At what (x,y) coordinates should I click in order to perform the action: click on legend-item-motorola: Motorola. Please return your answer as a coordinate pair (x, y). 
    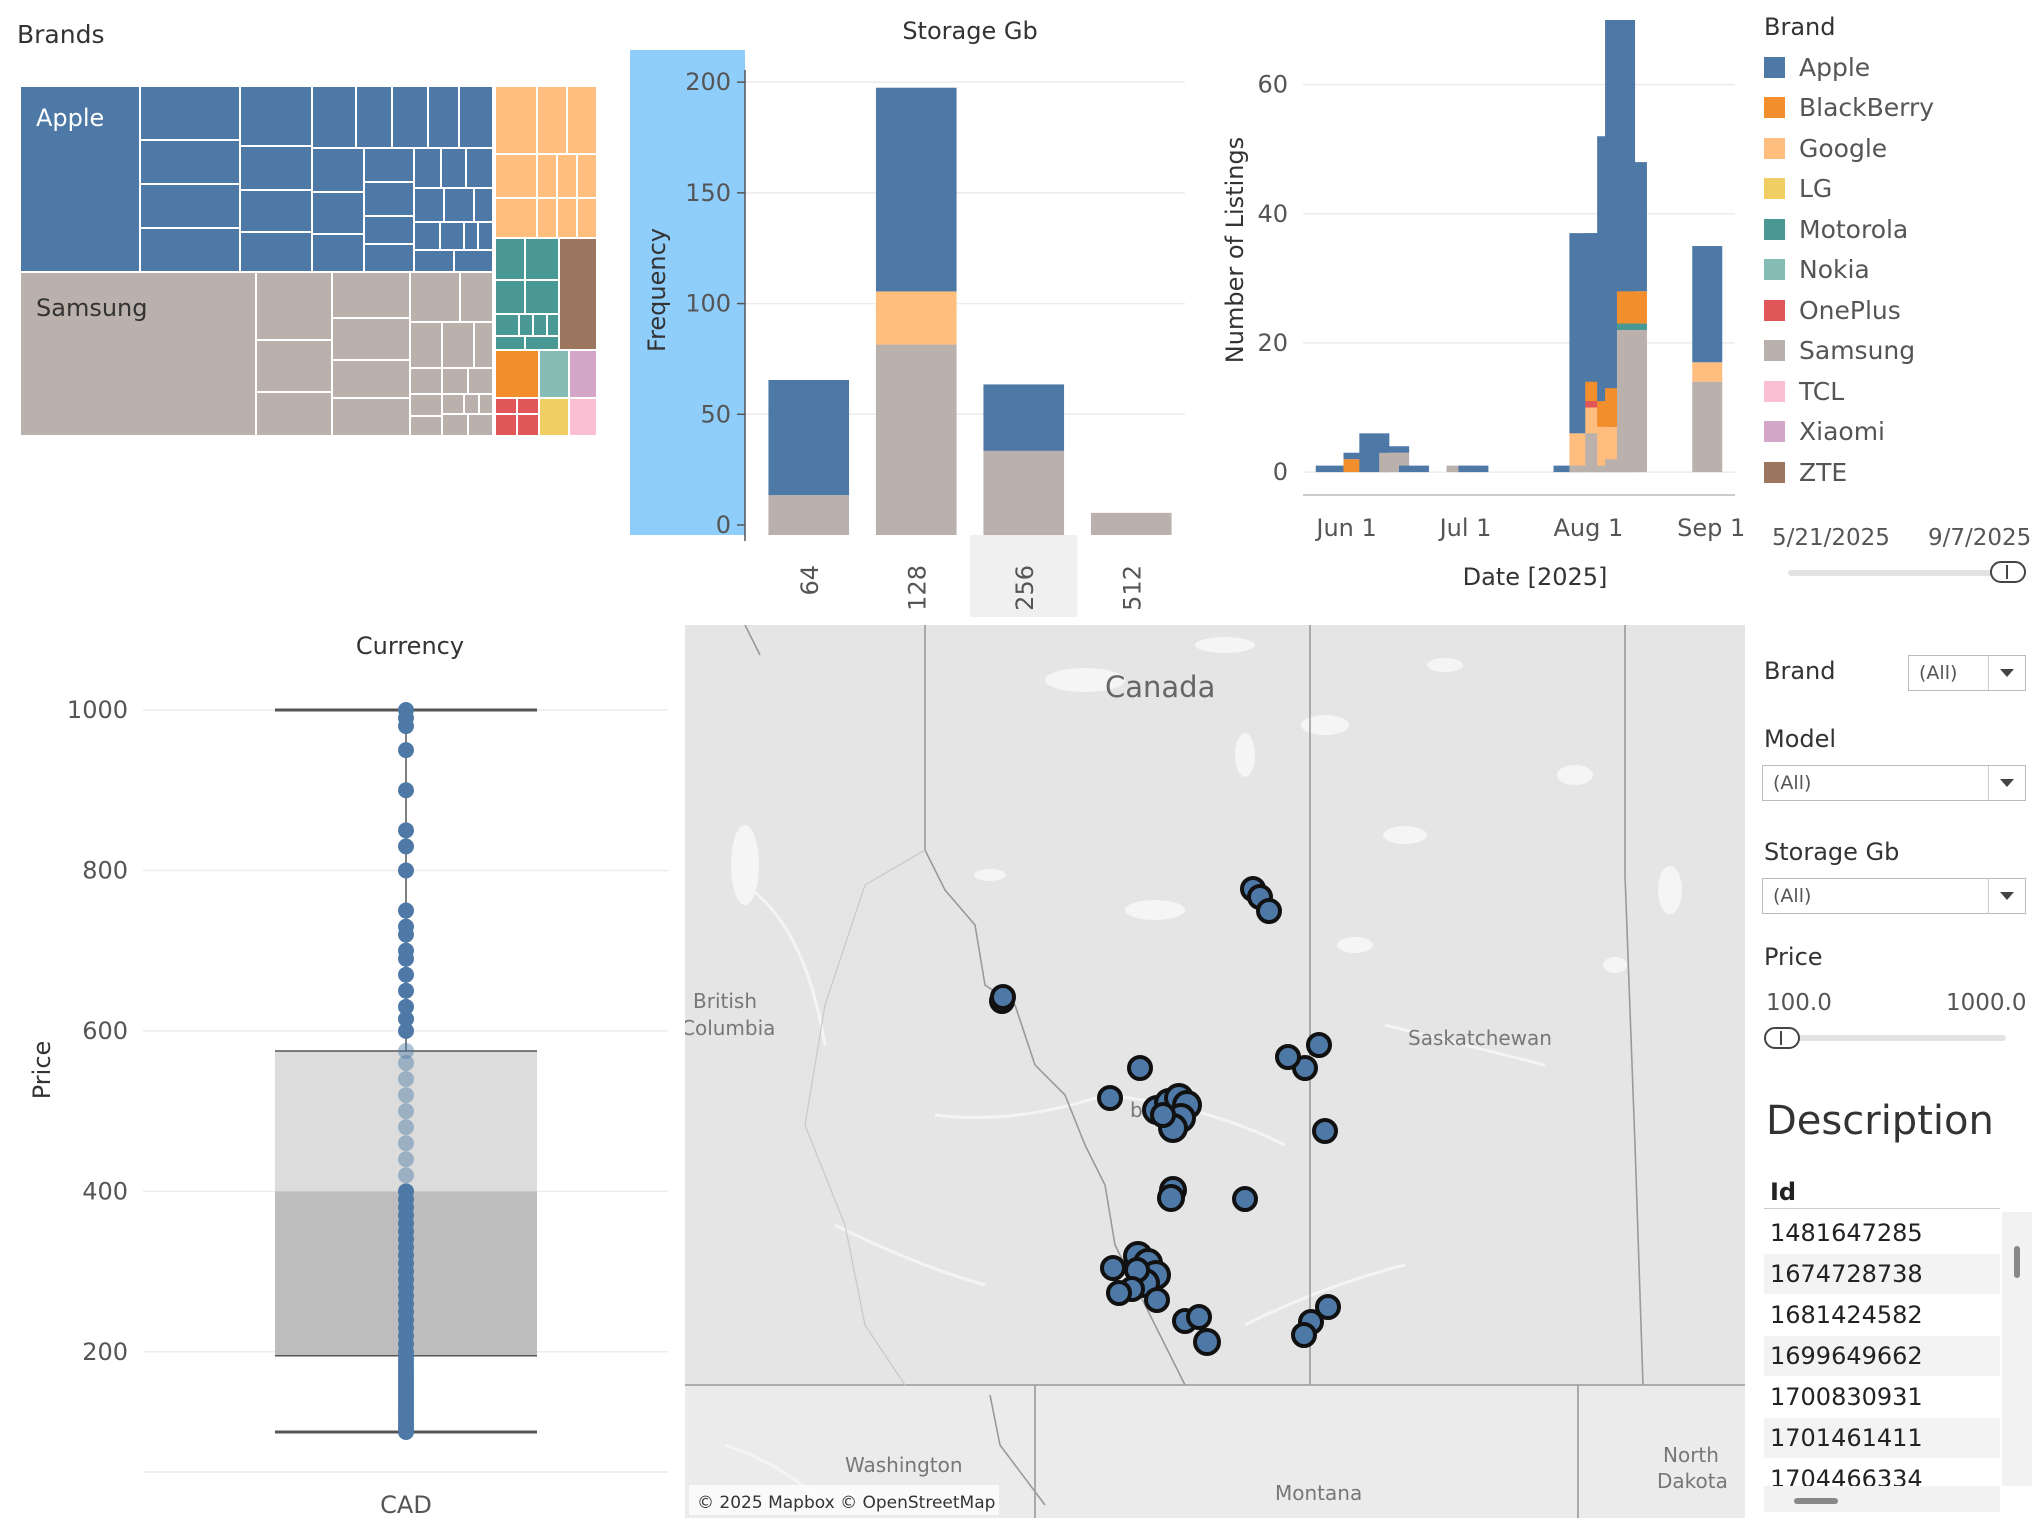
    Looking at the image, I should click on (1836, 229).